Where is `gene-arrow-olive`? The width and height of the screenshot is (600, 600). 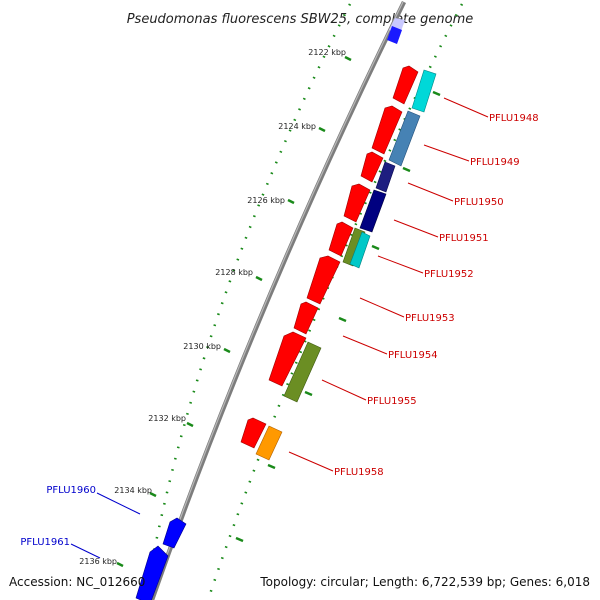
gene-arrow-olive is located at coordinates (354, 247).